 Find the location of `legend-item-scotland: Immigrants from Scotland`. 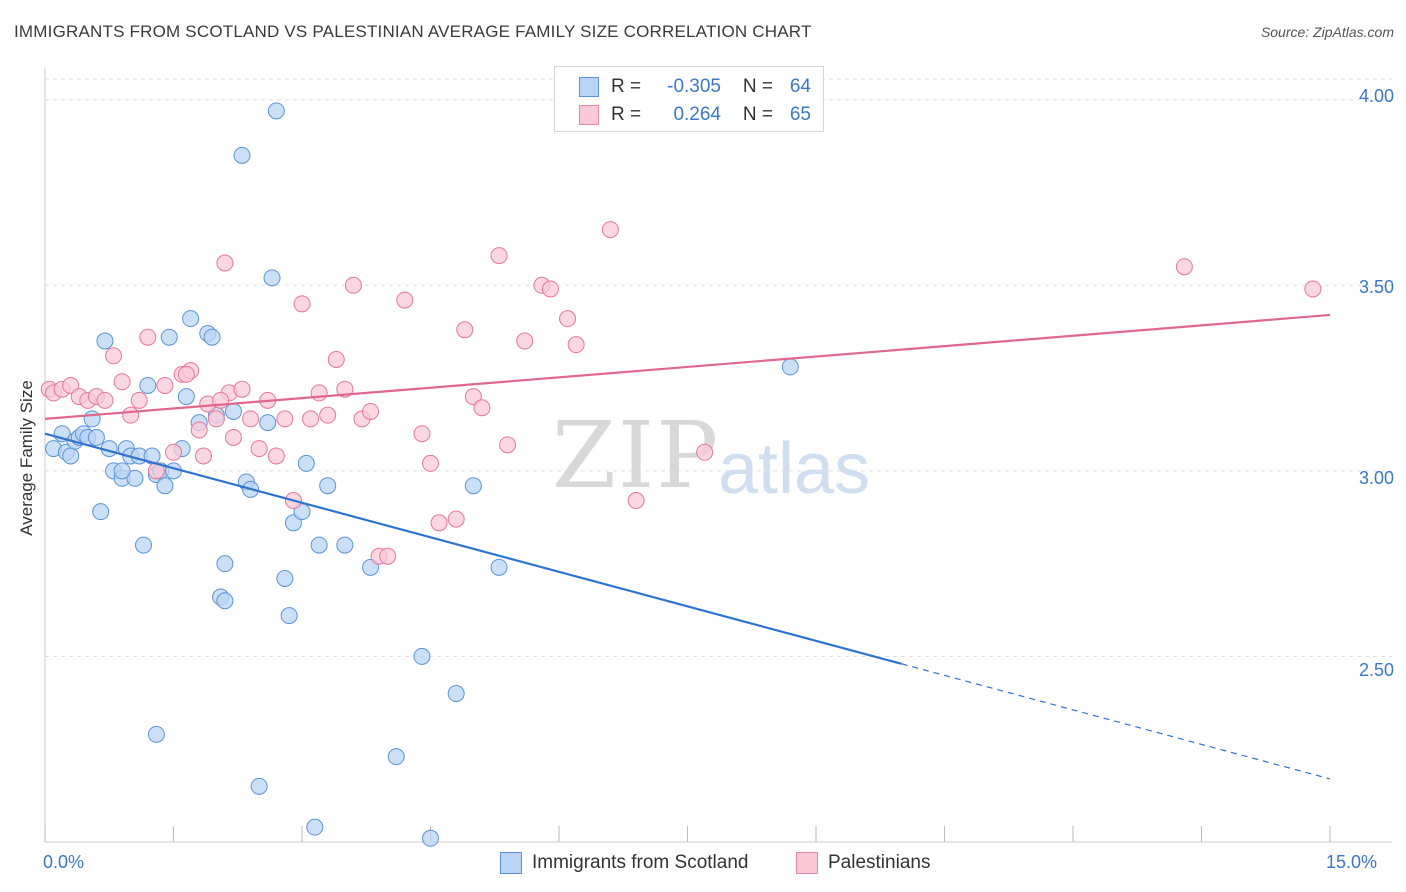

legend-item-scotland: Immigrants from Scotland is located at coordinates (624, 863).